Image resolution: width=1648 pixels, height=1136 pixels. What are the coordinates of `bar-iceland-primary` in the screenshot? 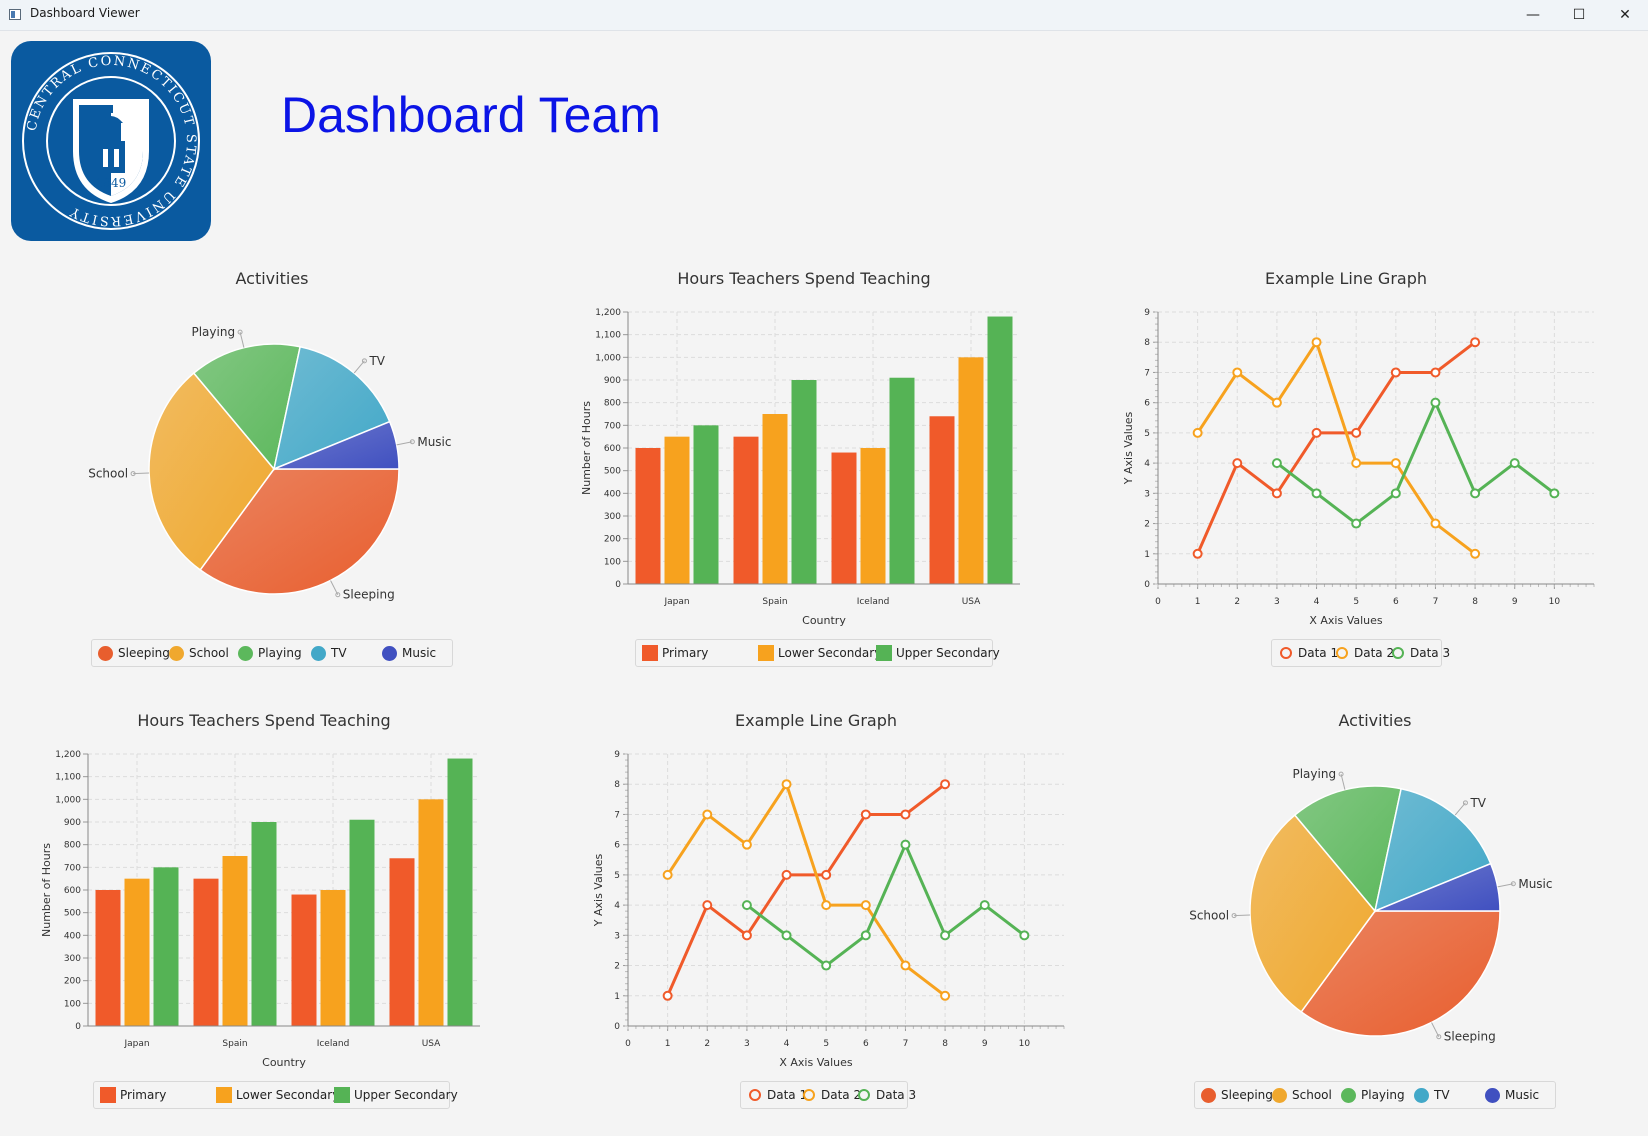 It's located at (844, 518).